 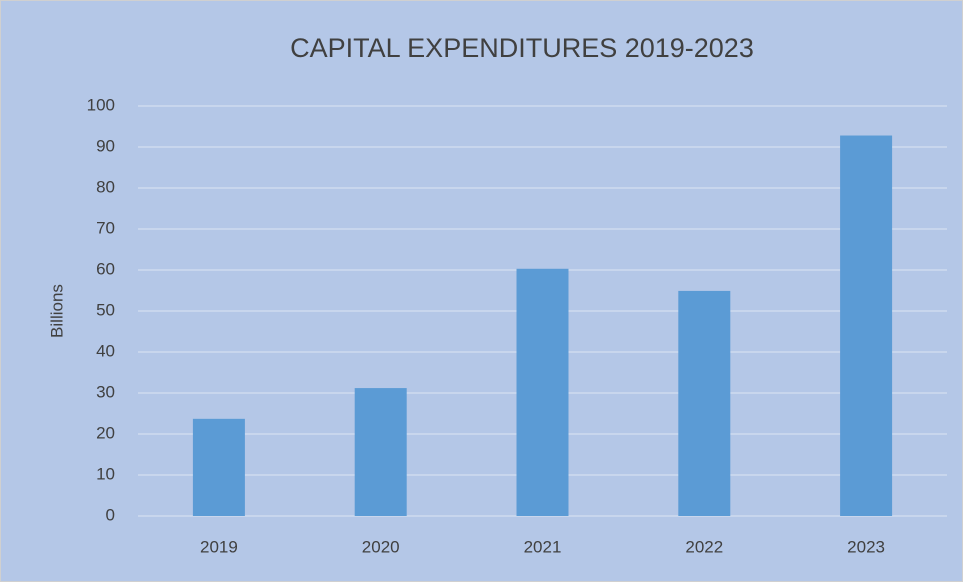 What do you see at coordinates (110, 514) in the screenshot?
I see `y-tick-label: 0` at bounding box center [110, 514].